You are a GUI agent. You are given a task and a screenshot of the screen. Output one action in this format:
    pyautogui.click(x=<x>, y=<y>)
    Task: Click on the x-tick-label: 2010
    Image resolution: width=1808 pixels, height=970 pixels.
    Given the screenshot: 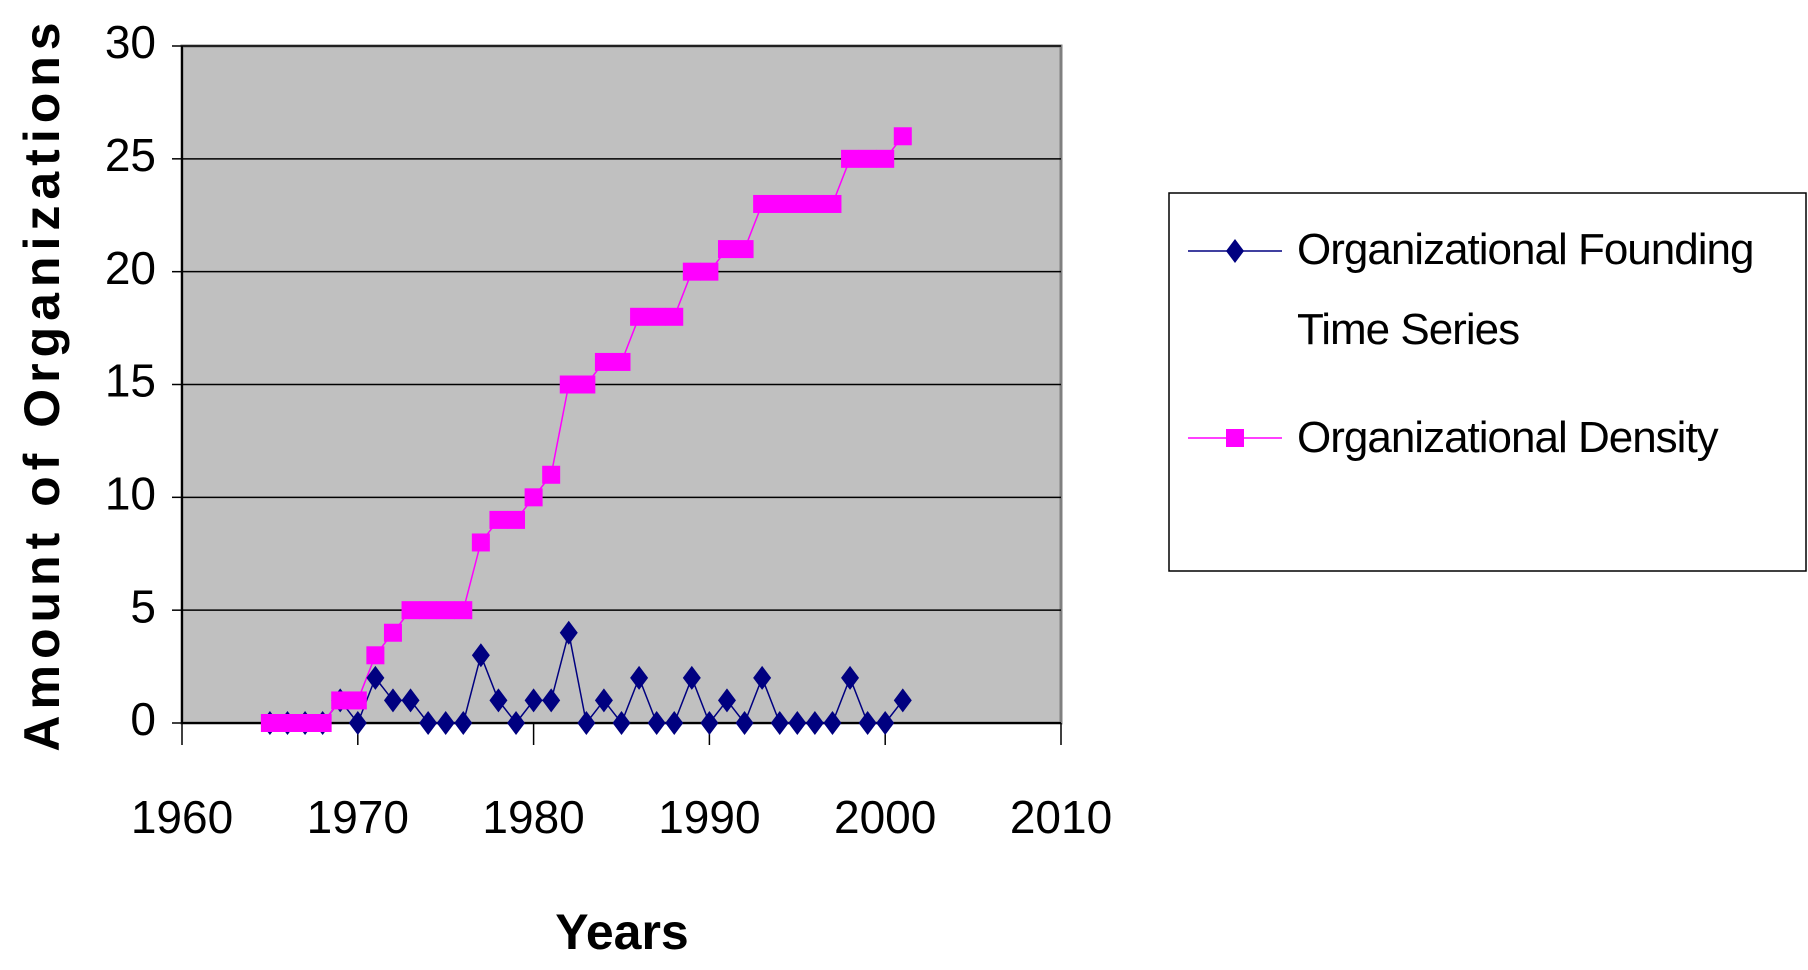 What is the action you would take?
    pyautogui.click(x=1061, y=817)
    